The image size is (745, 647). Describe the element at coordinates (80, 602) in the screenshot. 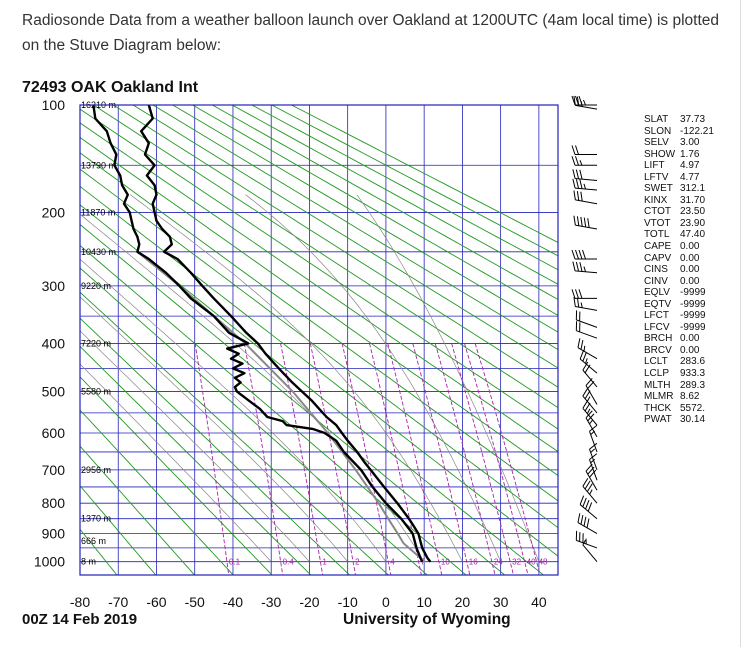

I see `x-tick-label: -80` at that location.